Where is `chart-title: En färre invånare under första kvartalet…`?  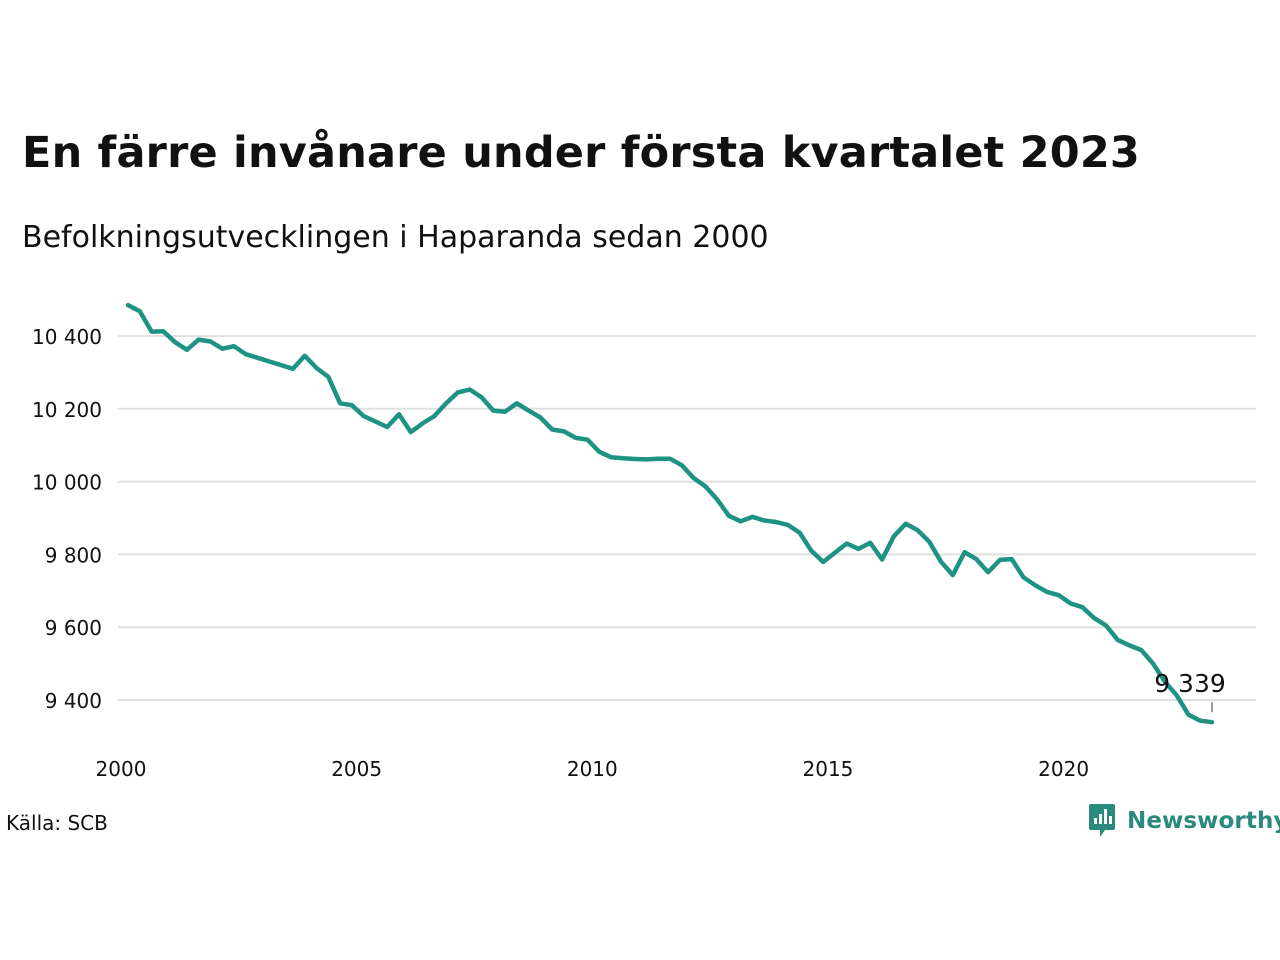 chart-title: En färre invånare under första kvartalet… is located at coordinates (581, 153).